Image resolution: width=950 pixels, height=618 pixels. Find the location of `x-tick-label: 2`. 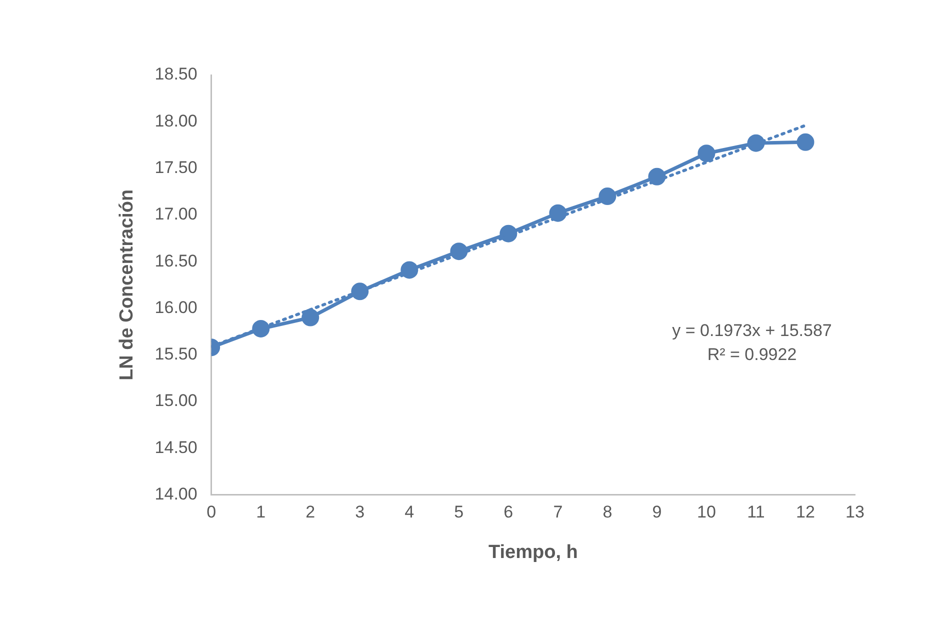

x-tick-label: 2 is located at coordinates (311, 512).